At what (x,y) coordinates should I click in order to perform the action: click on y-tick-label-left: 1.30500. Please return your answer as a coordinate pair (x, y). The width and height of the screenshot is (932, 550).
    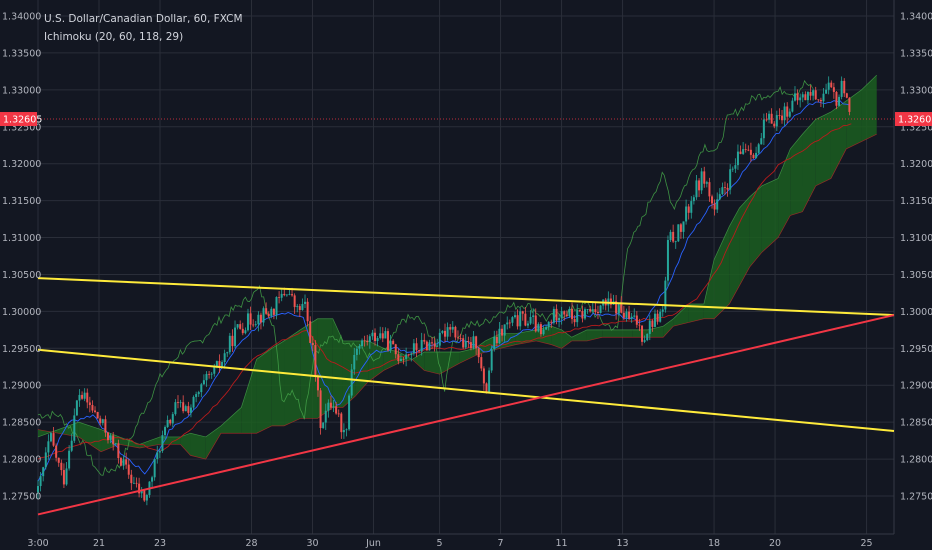
    Looking at the image, I should click on (21, 275).